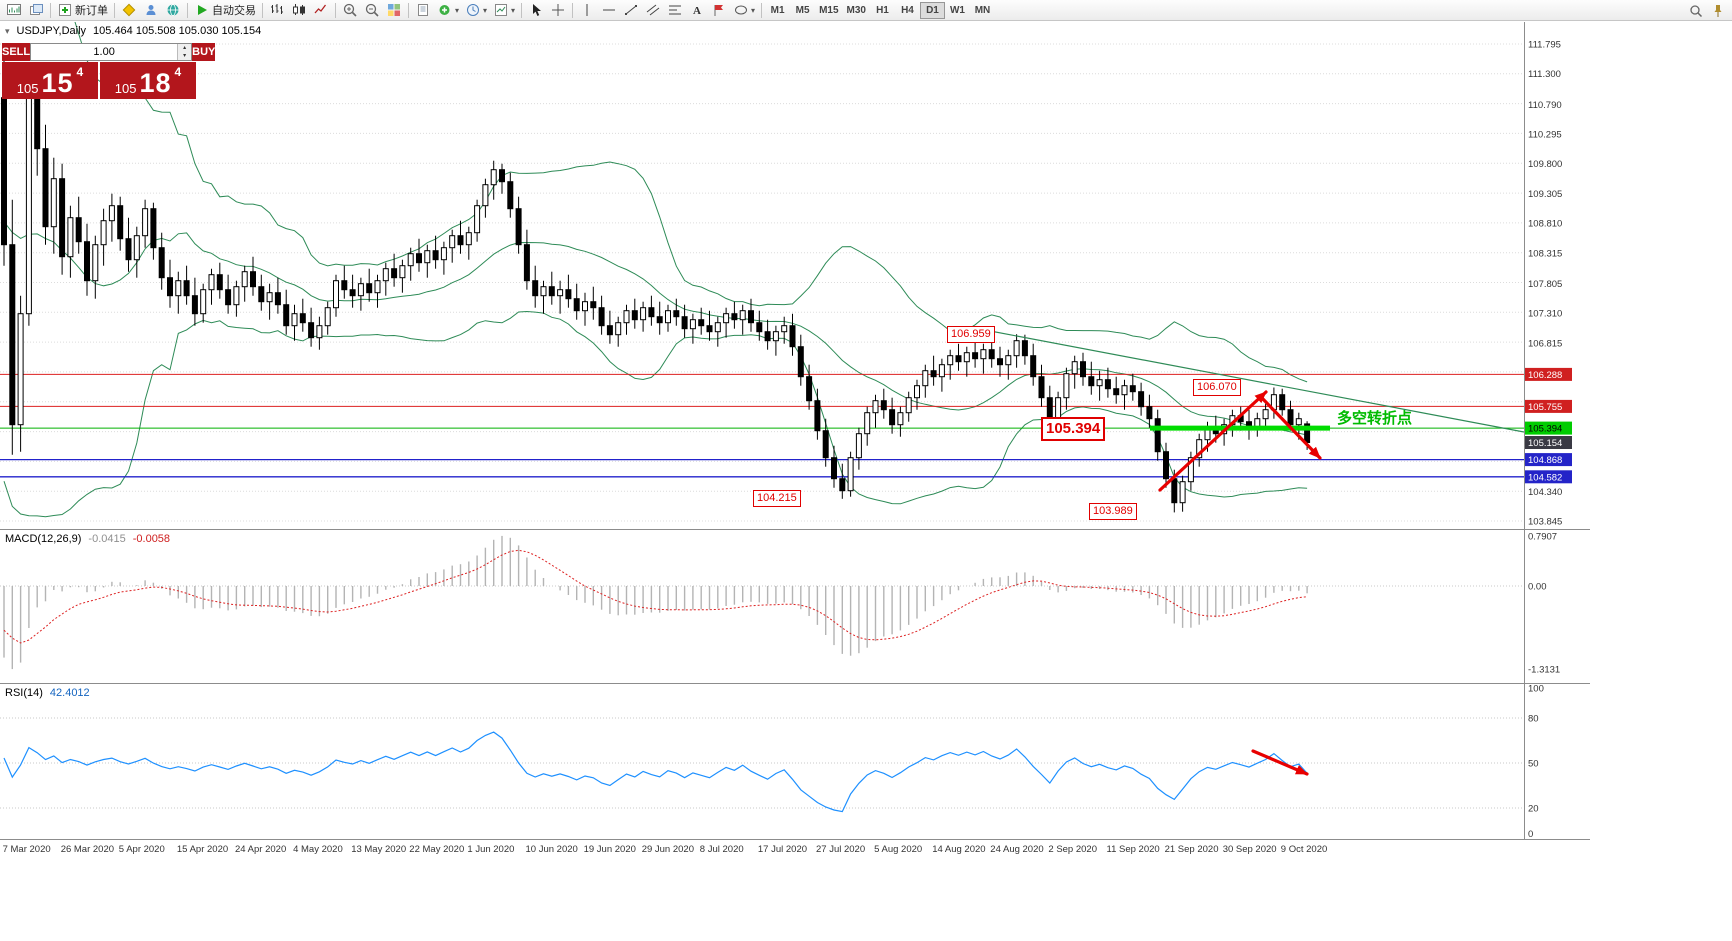  What do you see at coordinates (82, 10) in the screenshot?
I see `new-order-button: 新订单` at bounding box center [82, 10].